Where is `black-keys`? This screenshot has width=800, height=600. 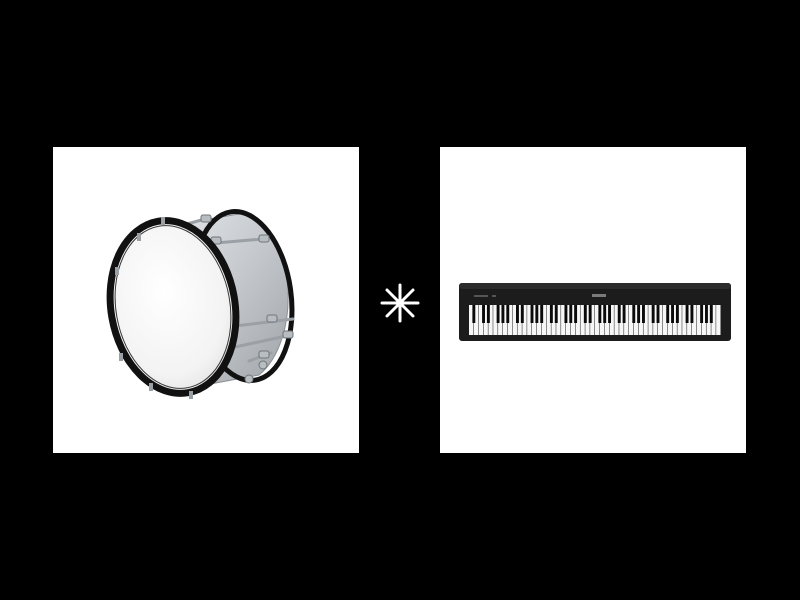
black-keys is located at coordinates (592, 314).